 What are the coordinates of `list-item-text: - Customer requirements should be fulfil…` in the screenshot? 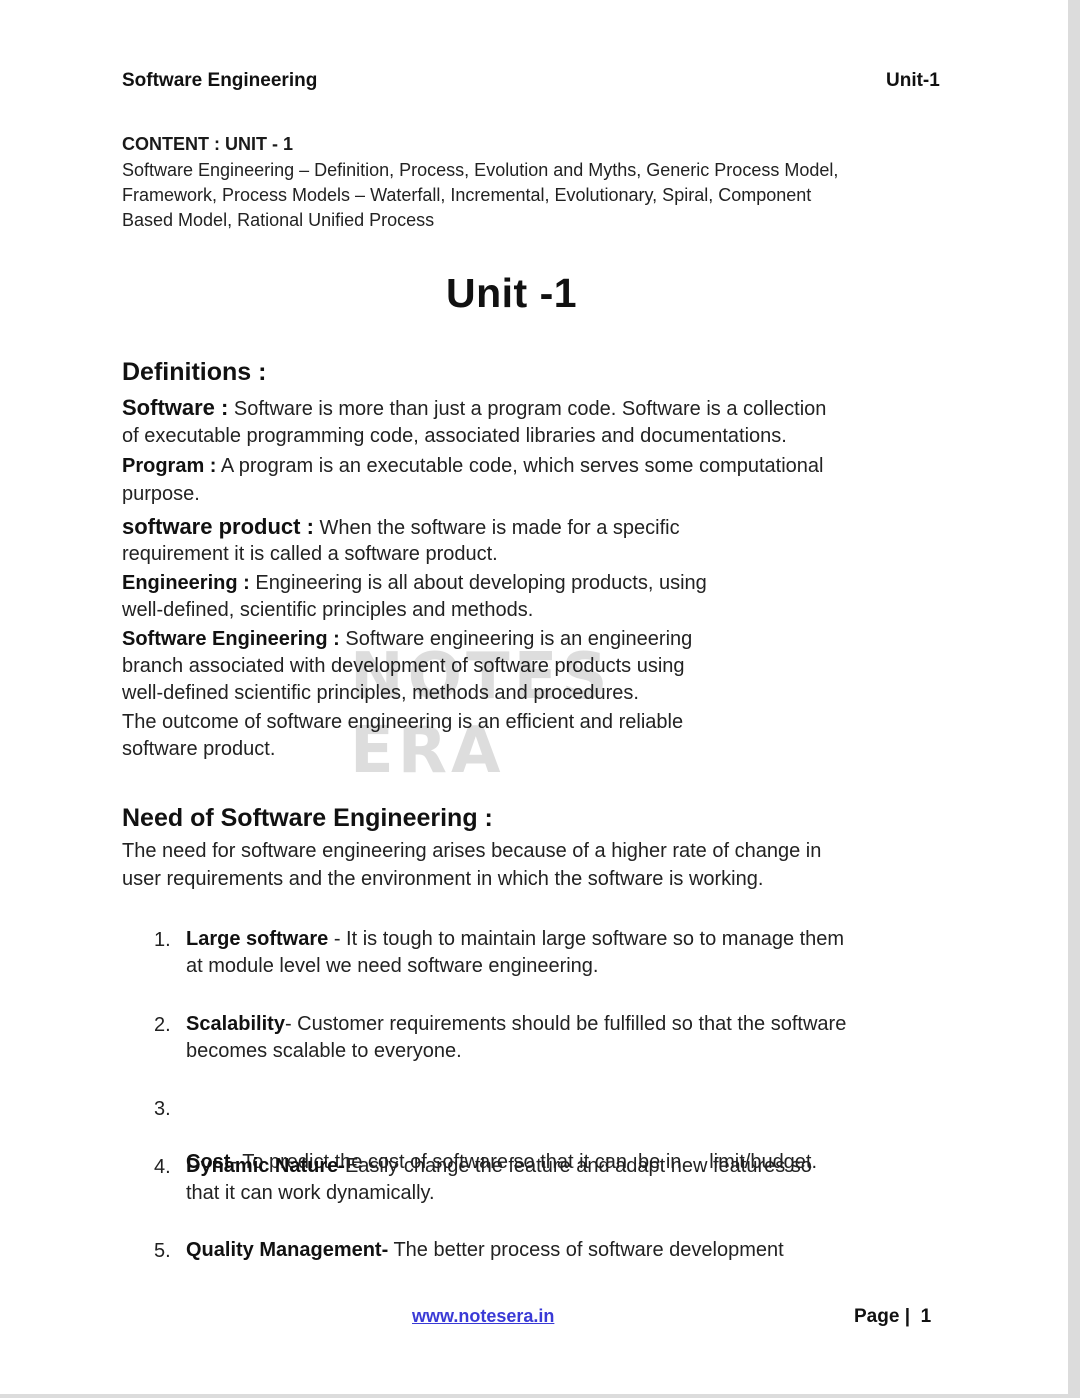 It's located at (565, 1024).